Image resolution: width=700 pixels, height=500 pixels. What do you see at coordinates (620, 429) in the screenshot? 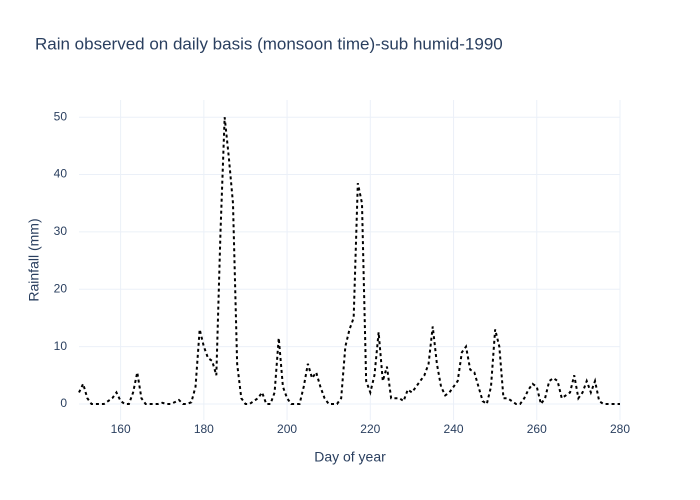
I see `x-tick-label: 280` at bounding box center [620, 429].